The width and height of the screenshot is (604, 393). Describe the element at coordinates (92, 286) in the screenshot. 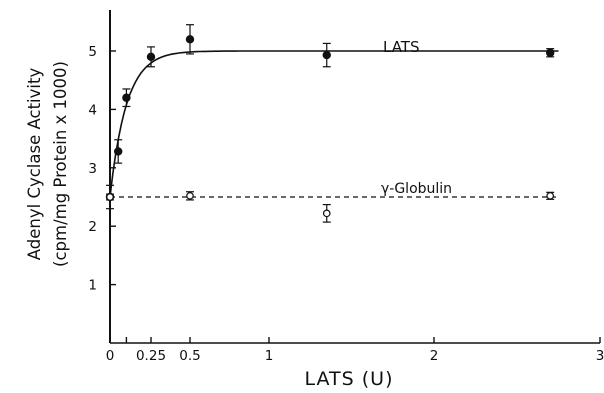

I see `y-tick-label: 1` at that location.